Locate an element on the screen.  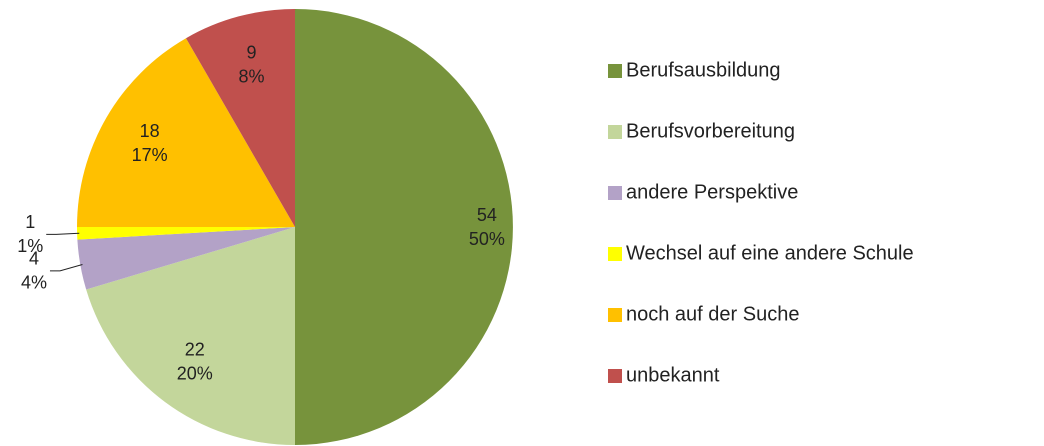
legend-label: noch auf der Suche is located at coordinates (712, 314).